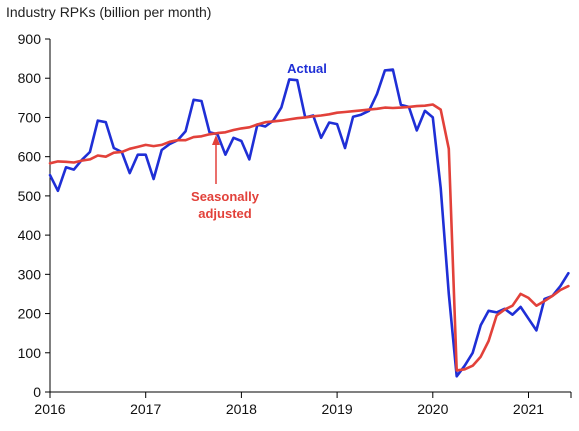 This screenshot has height=431, width=579. Describe the element at coordinates (30, 314) in the screenshot. I see `y-tick-label: 200` at that location.